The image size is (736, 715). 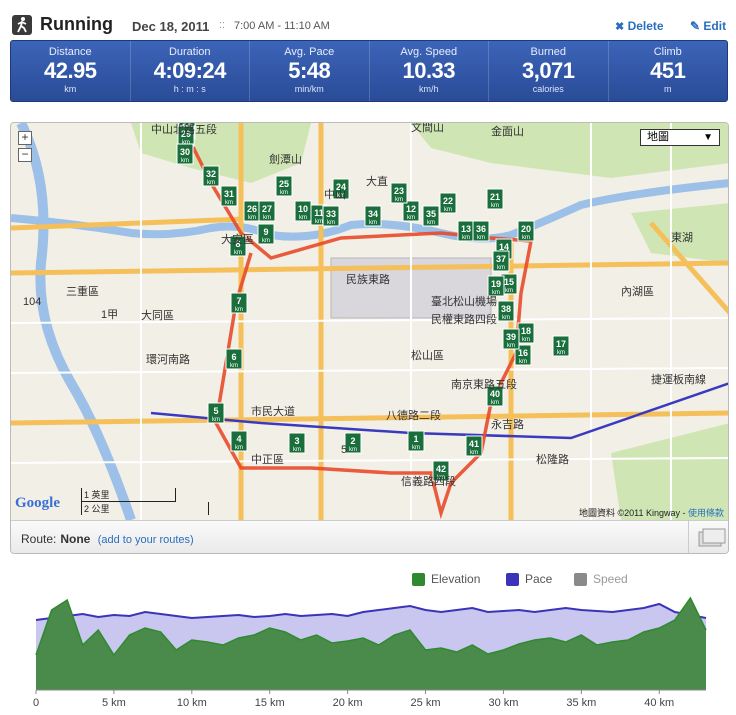 What do you see at coordinates (561, 344) in the screenshot?
I see `km-marker-number: 17` at bounding box center [561, 344].